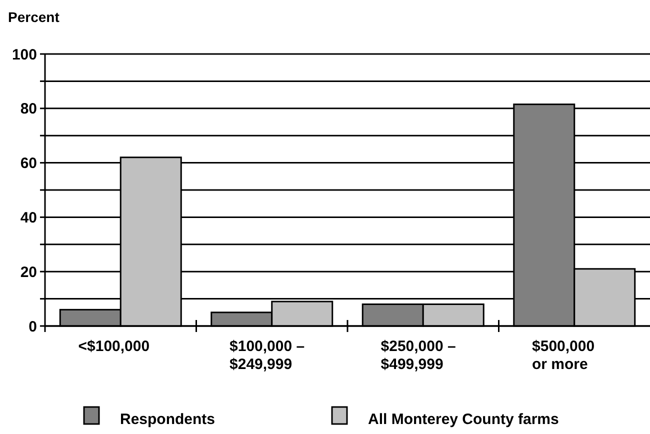 This screenshot has width=650, height=434. Describe the element at coordinates (34, 17) in the screenshot. I see `y-axis-title: Percent` at that location.